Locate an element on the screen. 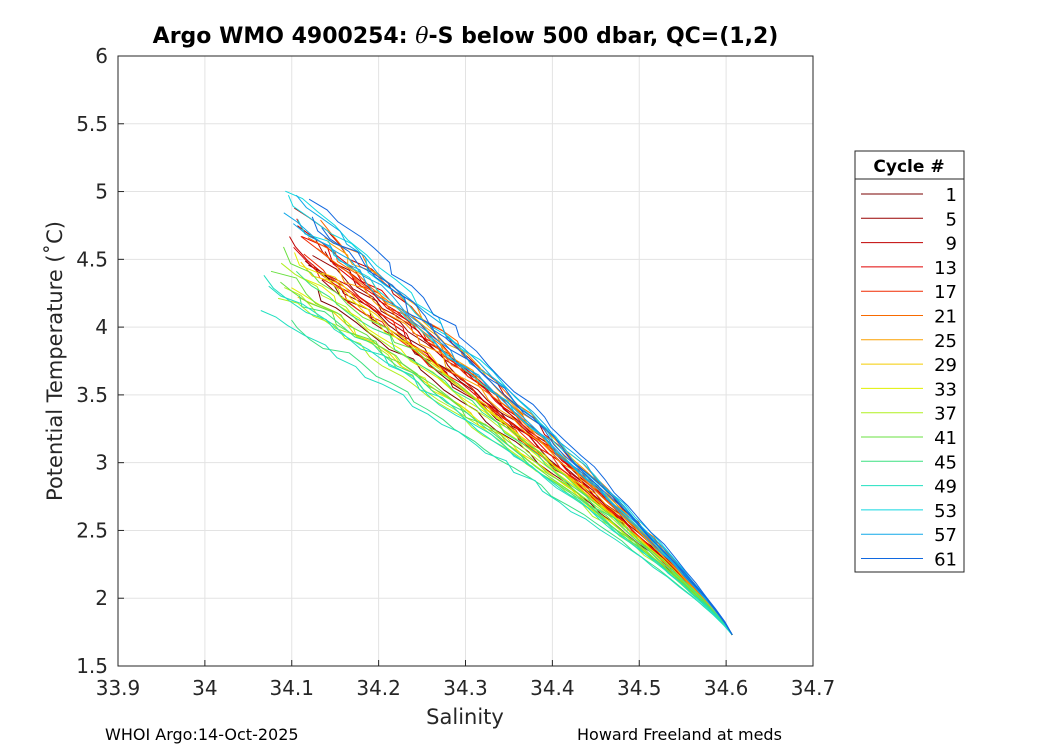 Image resolution: width=1050 pixels, height=754 pixels. legend-label: 5 is located at coordinates (951, 219).